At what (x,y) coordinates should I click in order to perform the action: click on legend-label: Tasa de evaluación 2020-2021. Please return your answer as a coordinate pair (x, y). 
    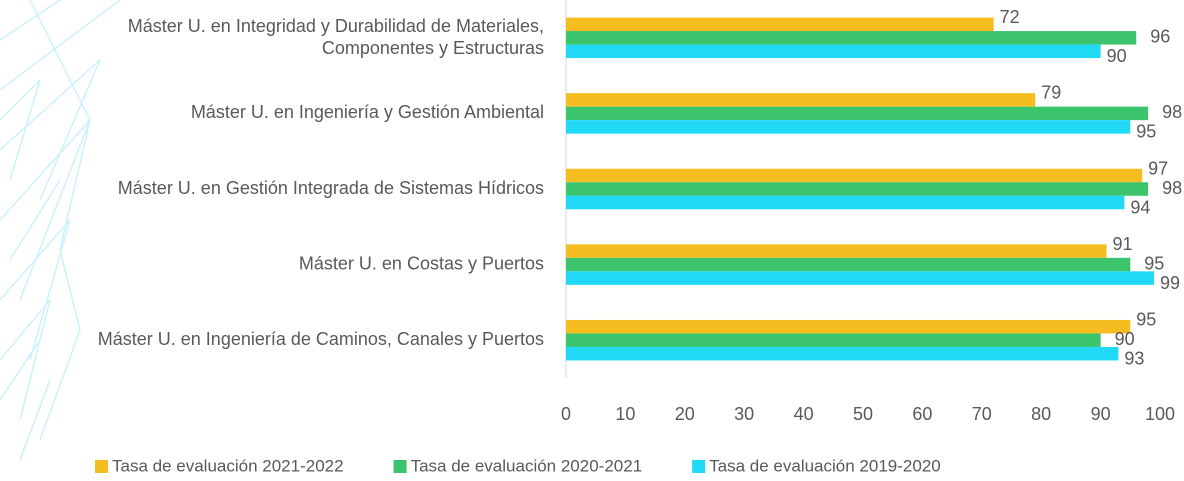
    Looking at the image, I should click on (527, 465).